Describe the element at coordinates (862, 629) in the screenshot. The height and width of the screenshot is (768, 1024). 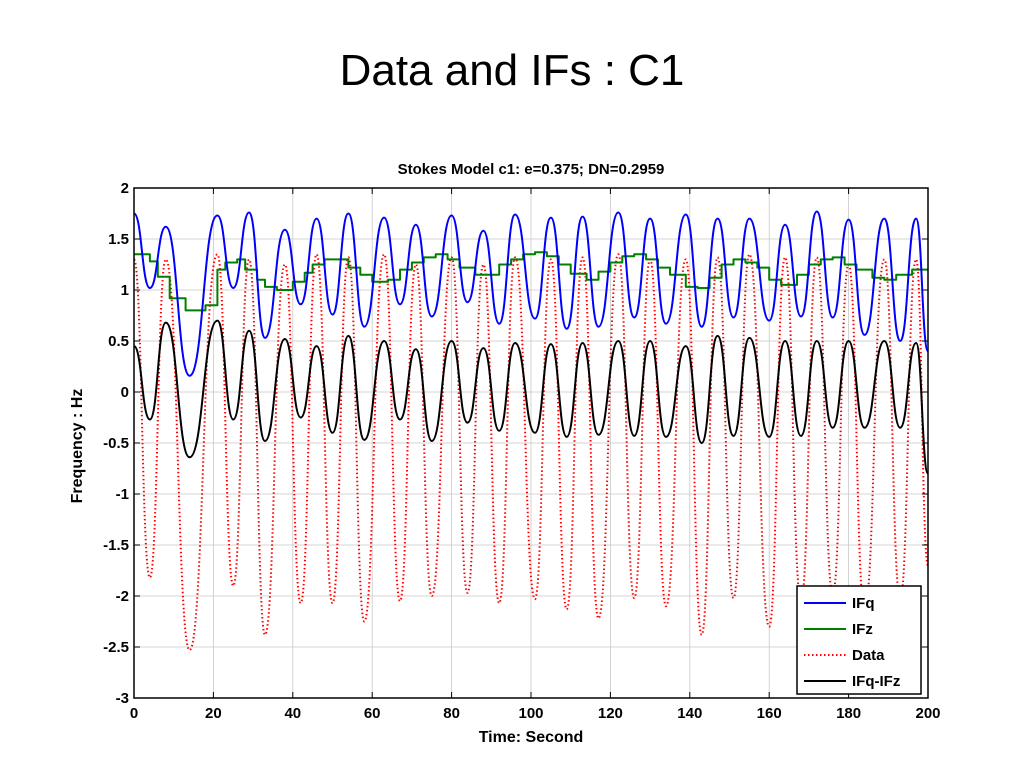
I see `legend-label-ifz: IFz` at that location.